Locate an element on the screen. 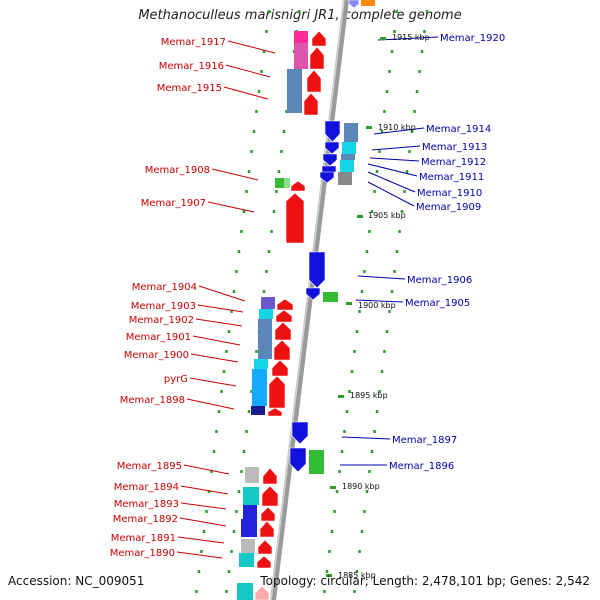 The width and height of the screenshot is (600, 600). gene-label-right: Memar_1912 is located at coordinates (453, 162).